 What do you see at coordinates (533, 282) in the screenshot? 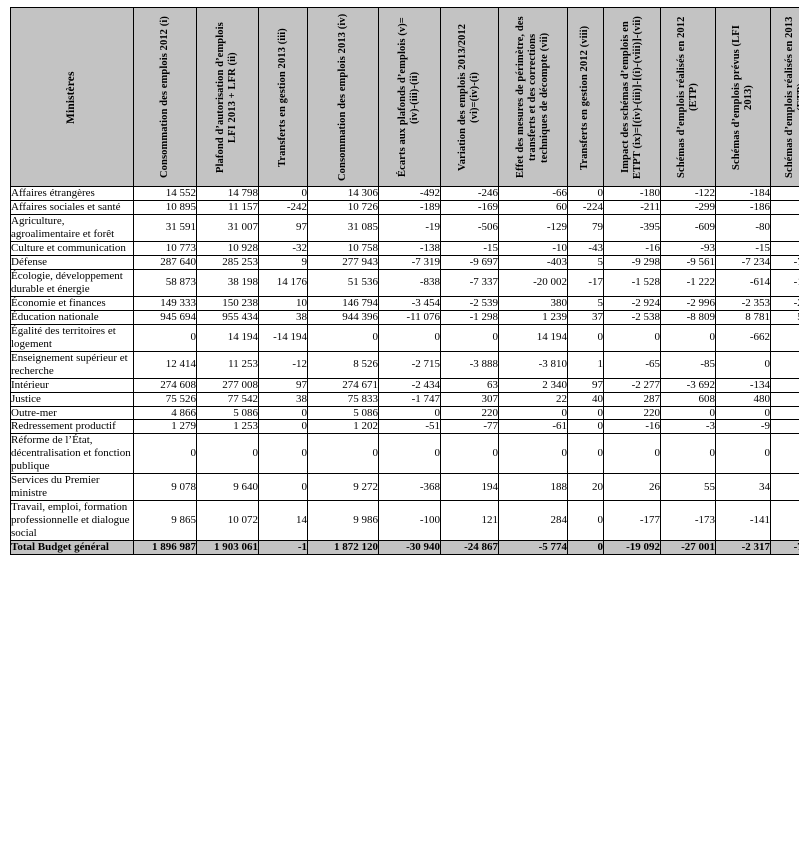
I see `value-cell-vii: -20 002` at bounding box center [533, 282].